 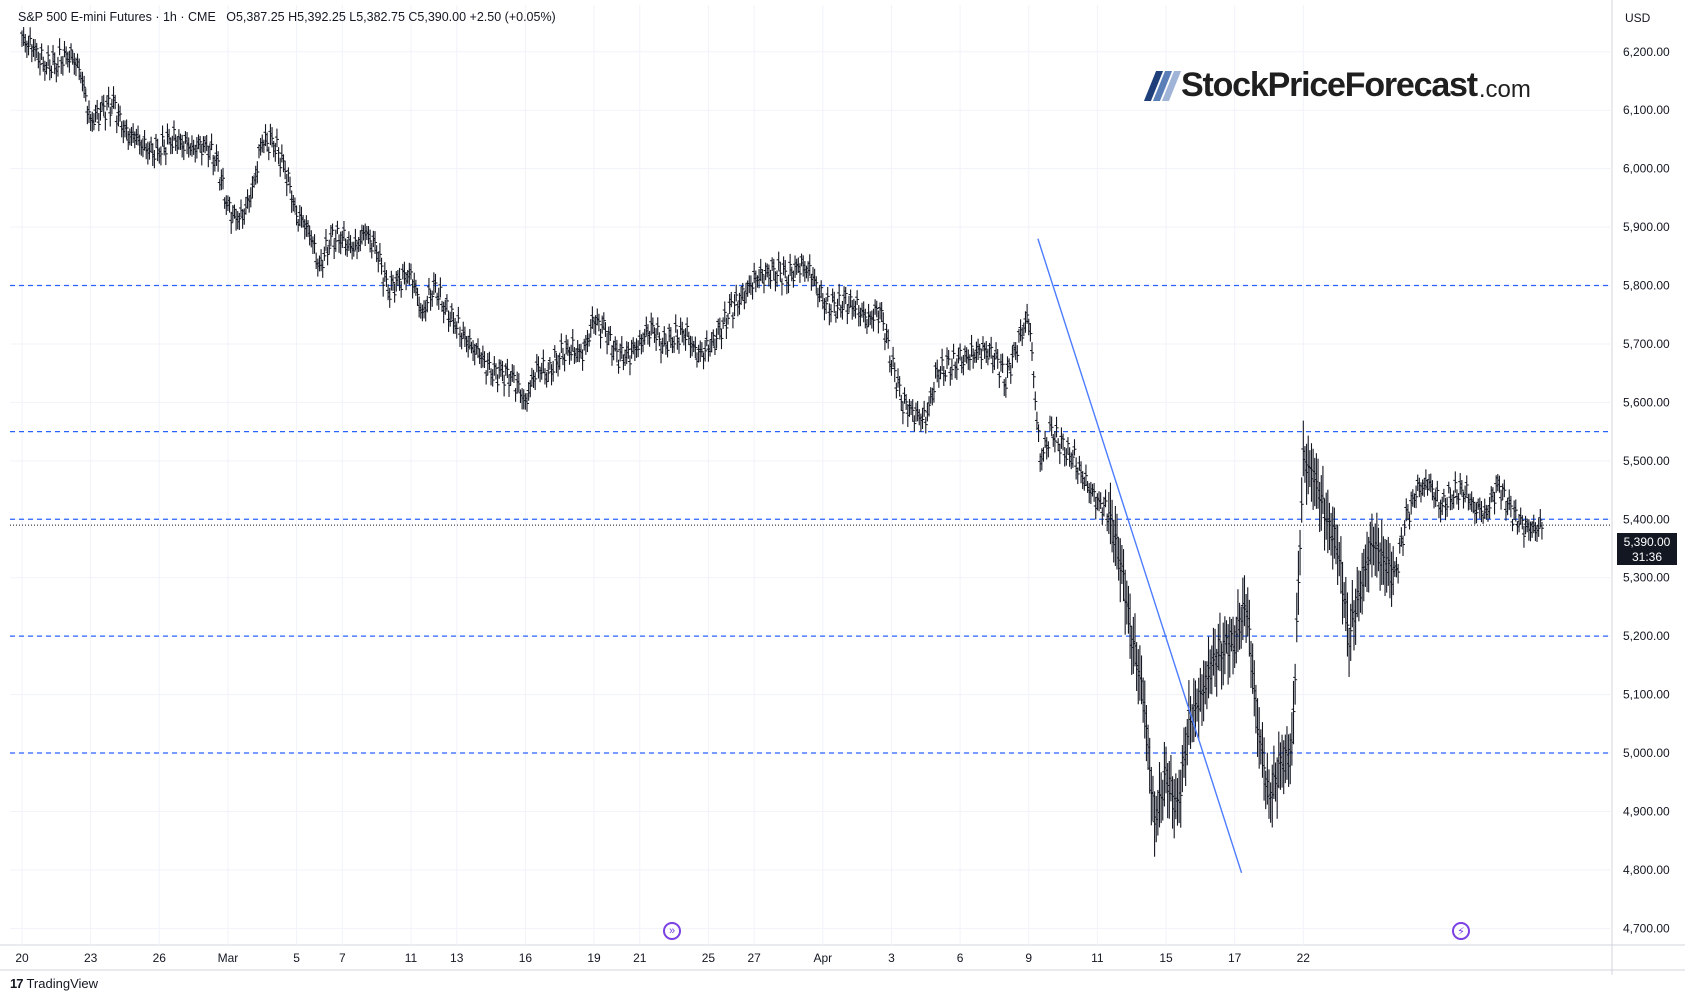 I want to click on close-value: C5,390.00, so click(x=437, y=17).